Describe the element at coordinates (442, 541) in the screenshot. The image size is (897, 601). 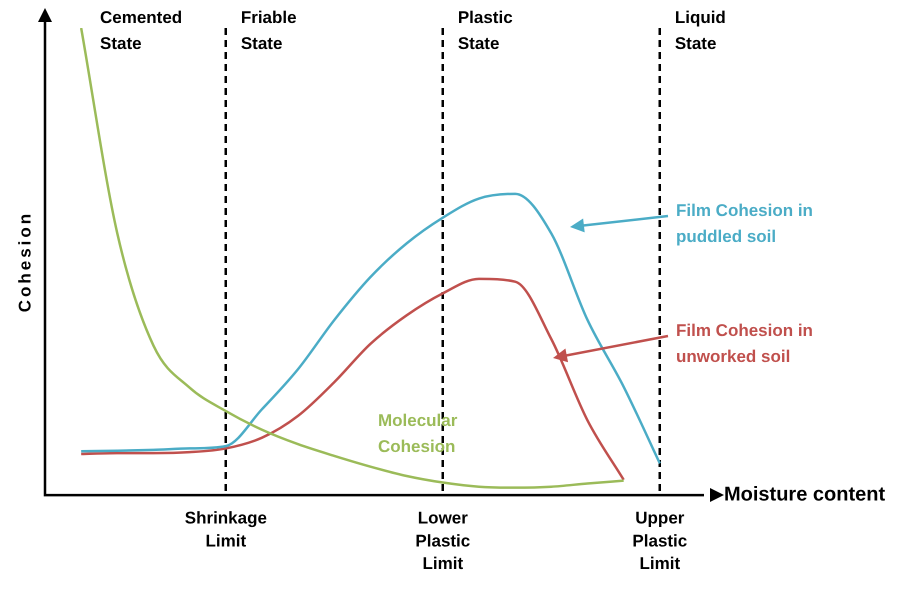
I see `x-tick-label: Lower Plastic Limit` at that location.